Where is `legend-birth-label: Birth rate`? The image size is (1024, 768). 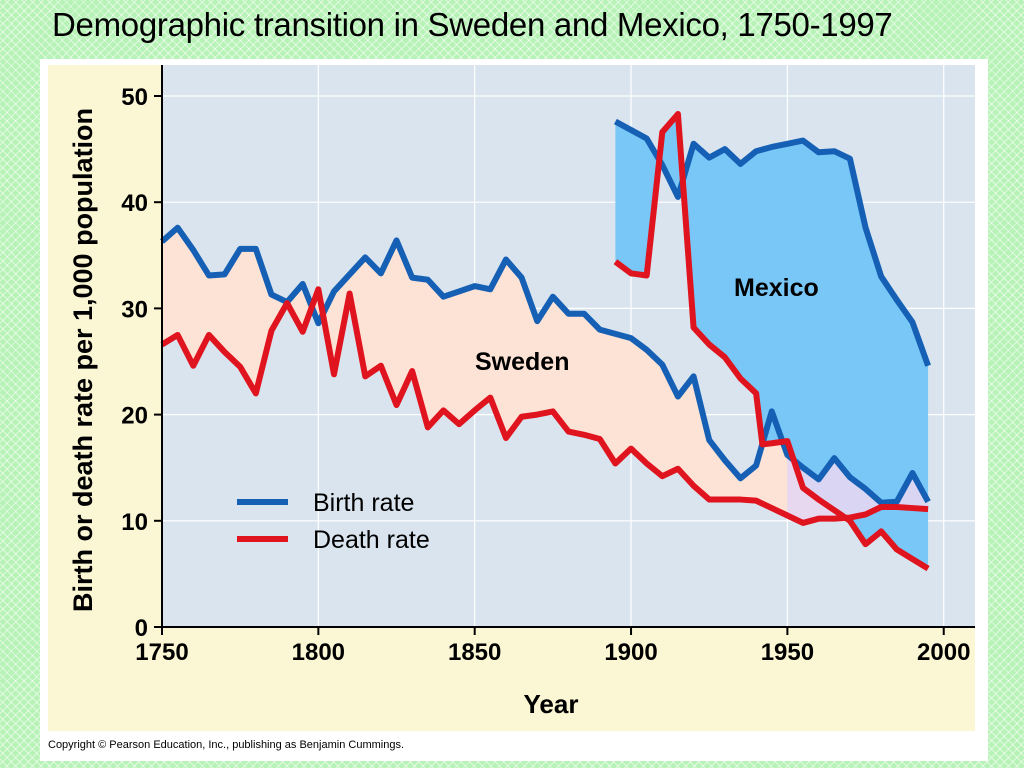
legend-birth-label: Birth rate is located at coordinates (363, 503).